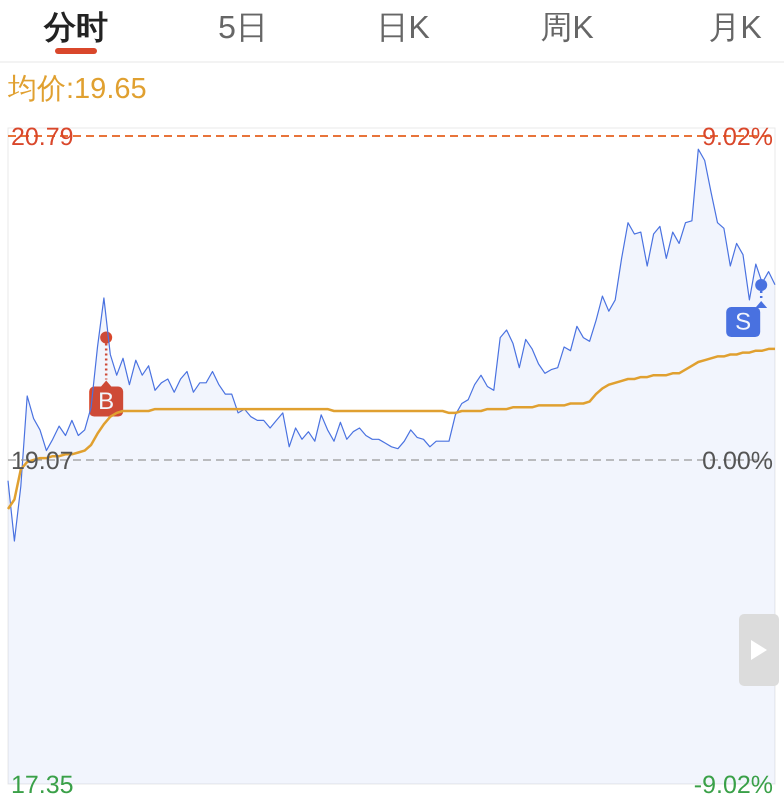 The height and width of the screenshot is (812, 784). I want to click on text: 周K, so click(567, 27).